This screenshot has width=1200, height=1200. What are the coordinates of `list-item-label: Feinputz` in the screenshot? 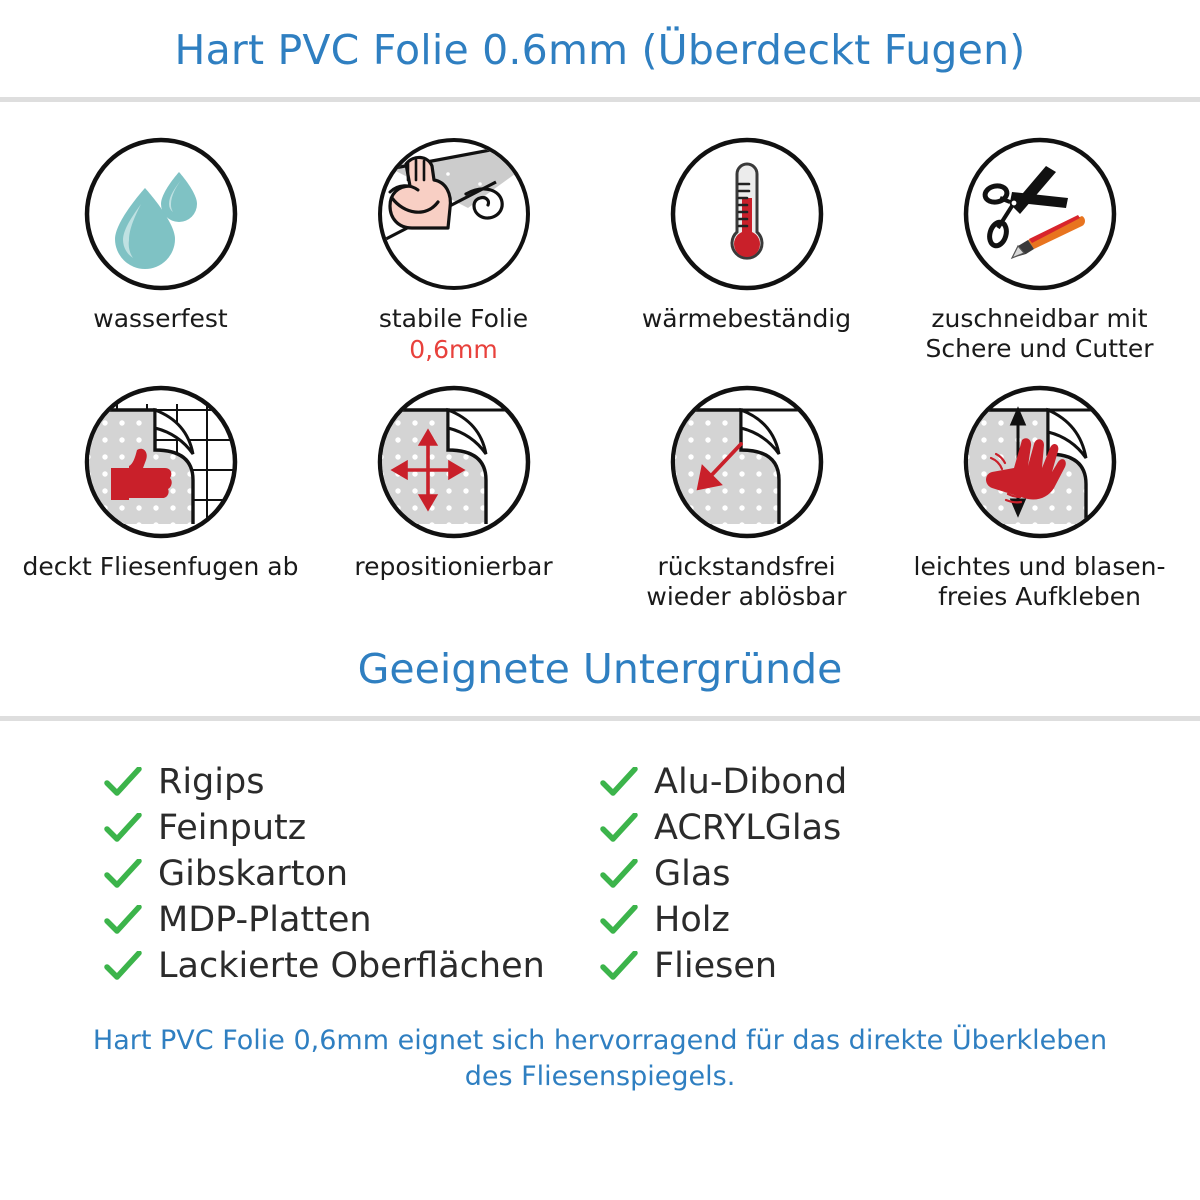 It's located at (232, 827).